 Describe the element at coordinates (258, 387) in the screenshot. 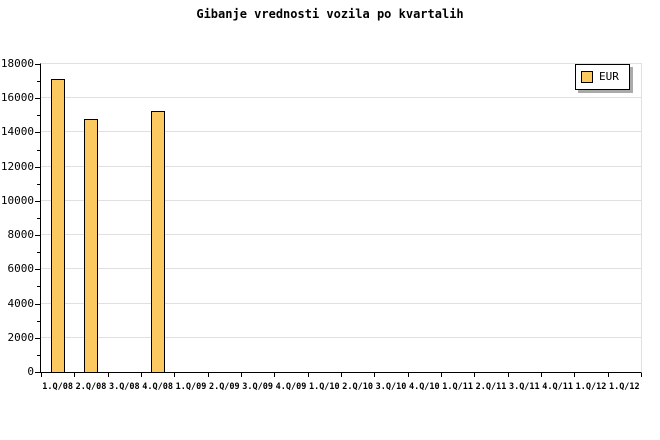

I see `x-axis-label: 3.Q/09` at that location.